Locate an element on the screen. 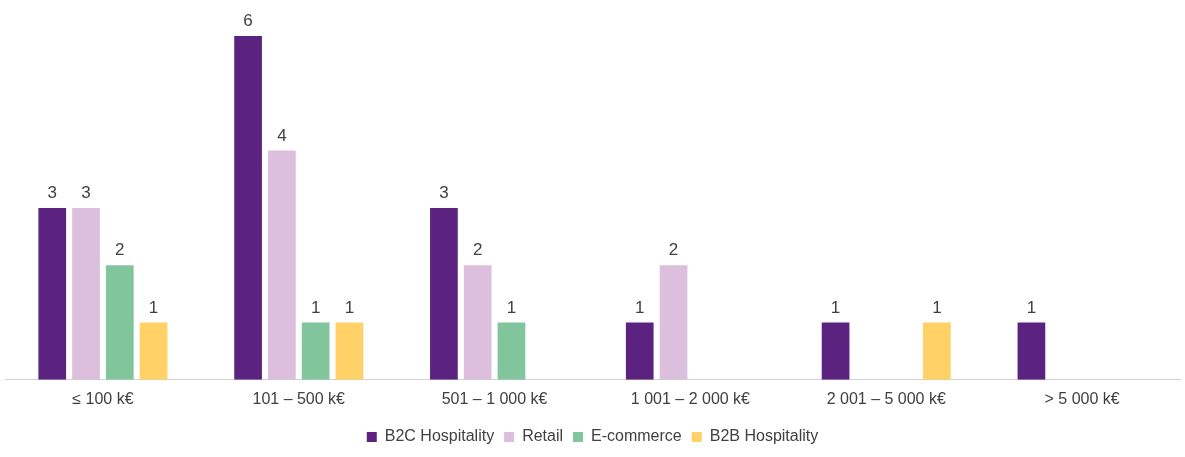 This screenshot has width=1185, height=457. legend-label: E-commerce is located at coordinates (636, 436).